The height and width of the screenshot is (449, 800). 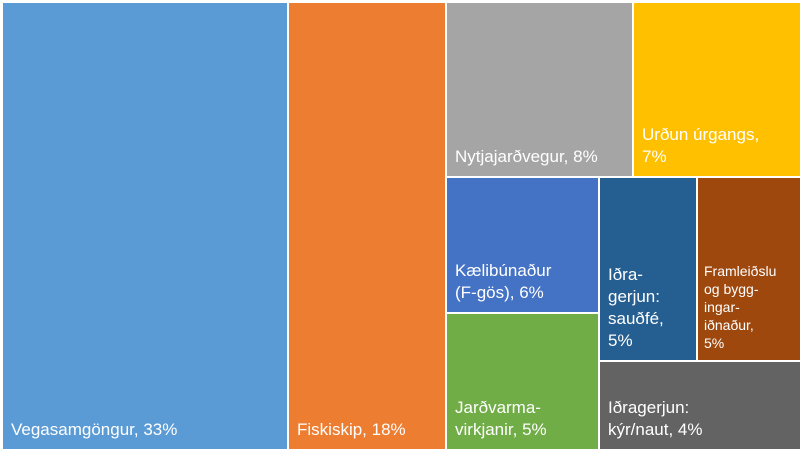 I want to click on tile: Jarðvarma- virkjanir, 5%, so click(x=522, y=381).